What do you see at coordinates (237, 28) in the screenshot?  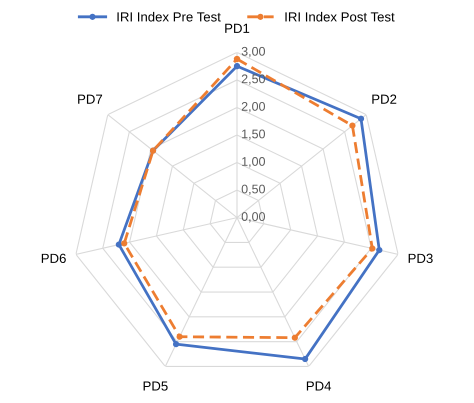 I see `spoke-label: PD1` at bounding box center [237, 28].